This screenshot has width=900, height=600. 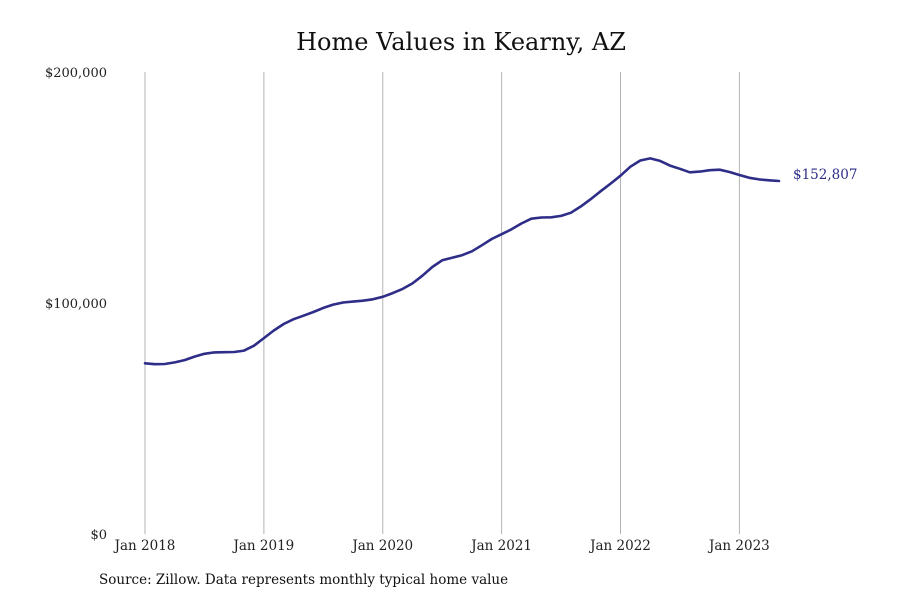 I want to click on x-tick-label: Jan 2022, so click(x=619, y=546).